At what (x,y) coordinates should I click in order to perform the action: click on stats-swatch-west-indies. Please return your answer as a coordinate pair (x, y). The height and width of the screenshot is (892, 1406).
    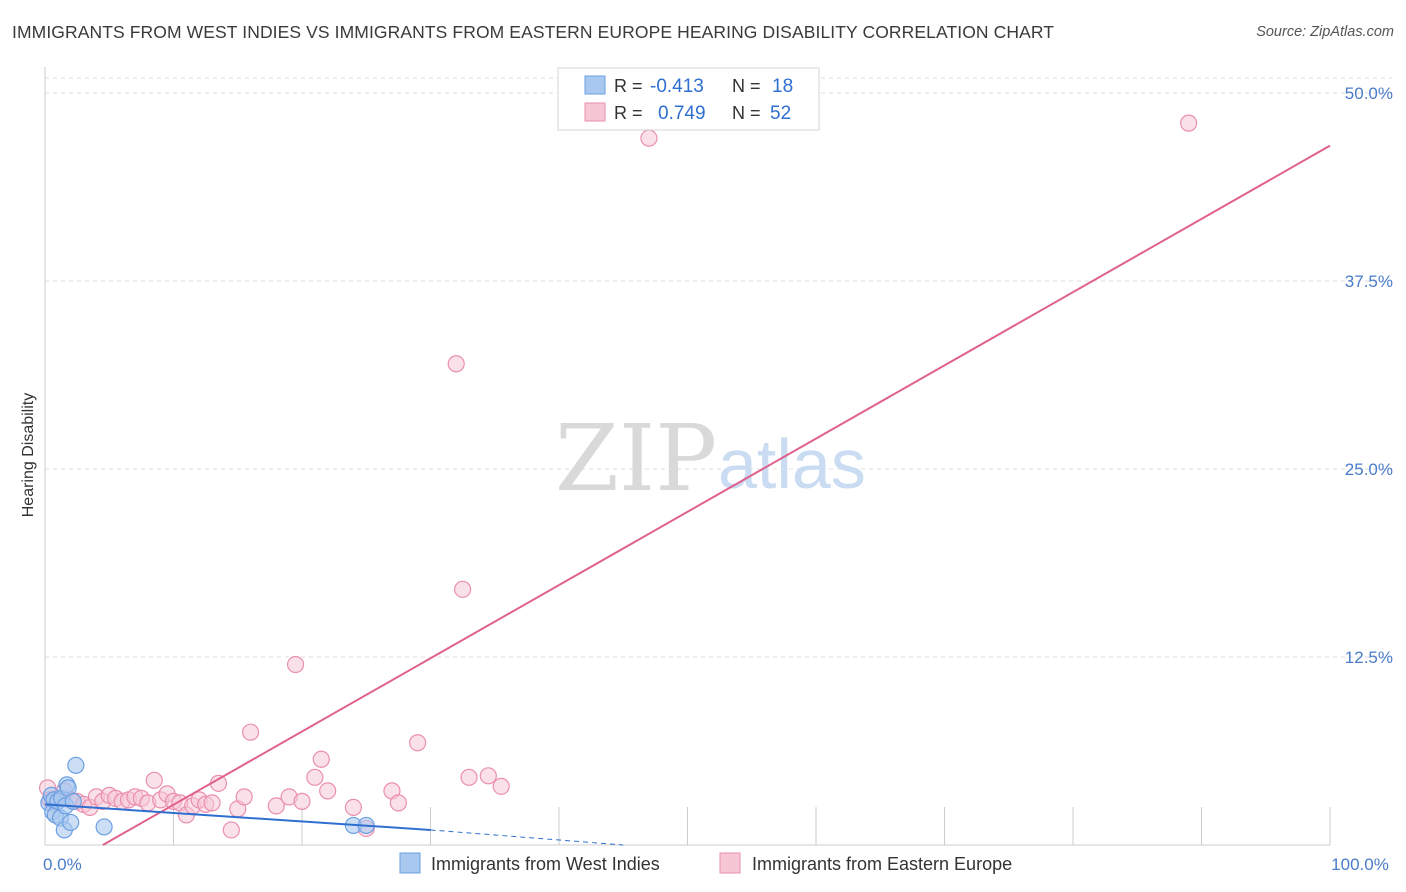
    Looking at the image, I should click on (595, 85).